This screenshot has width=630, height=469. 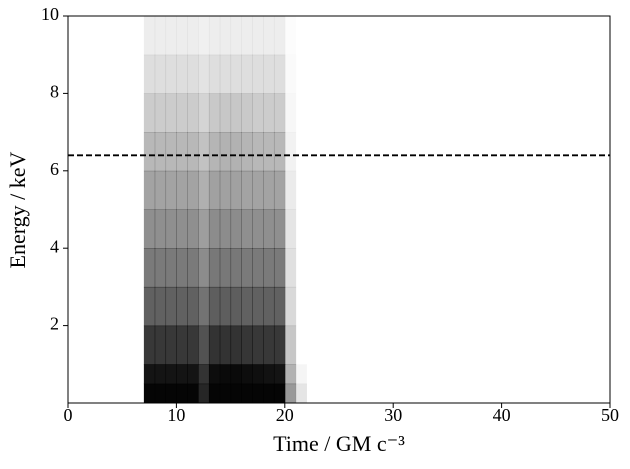 What do you see at coordinates (502, 415) in the screenshot?
I see `x-tick-label: 40` at bounding box center [502, 415].